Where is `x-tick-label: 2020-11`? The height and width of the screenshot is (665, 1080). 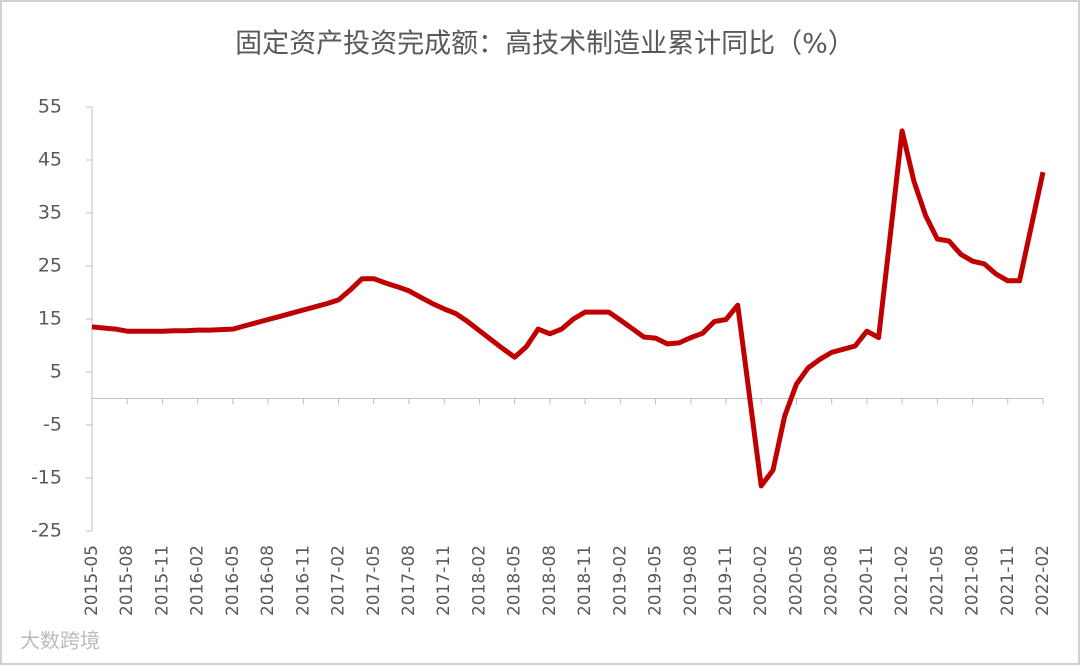
x-tick-label: 2020-11 is located at coordinates (867, 580).